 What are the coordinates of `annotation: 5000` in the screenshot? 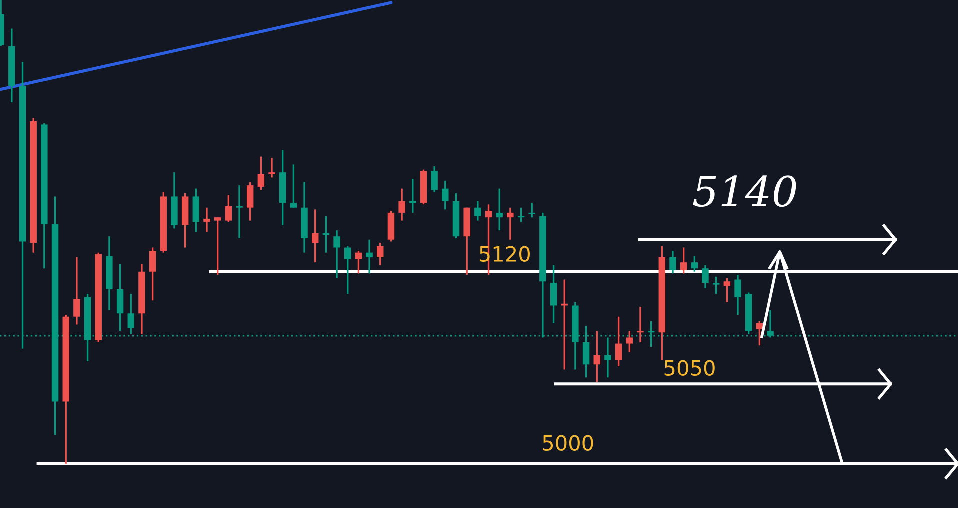 It's located at (568, 443).